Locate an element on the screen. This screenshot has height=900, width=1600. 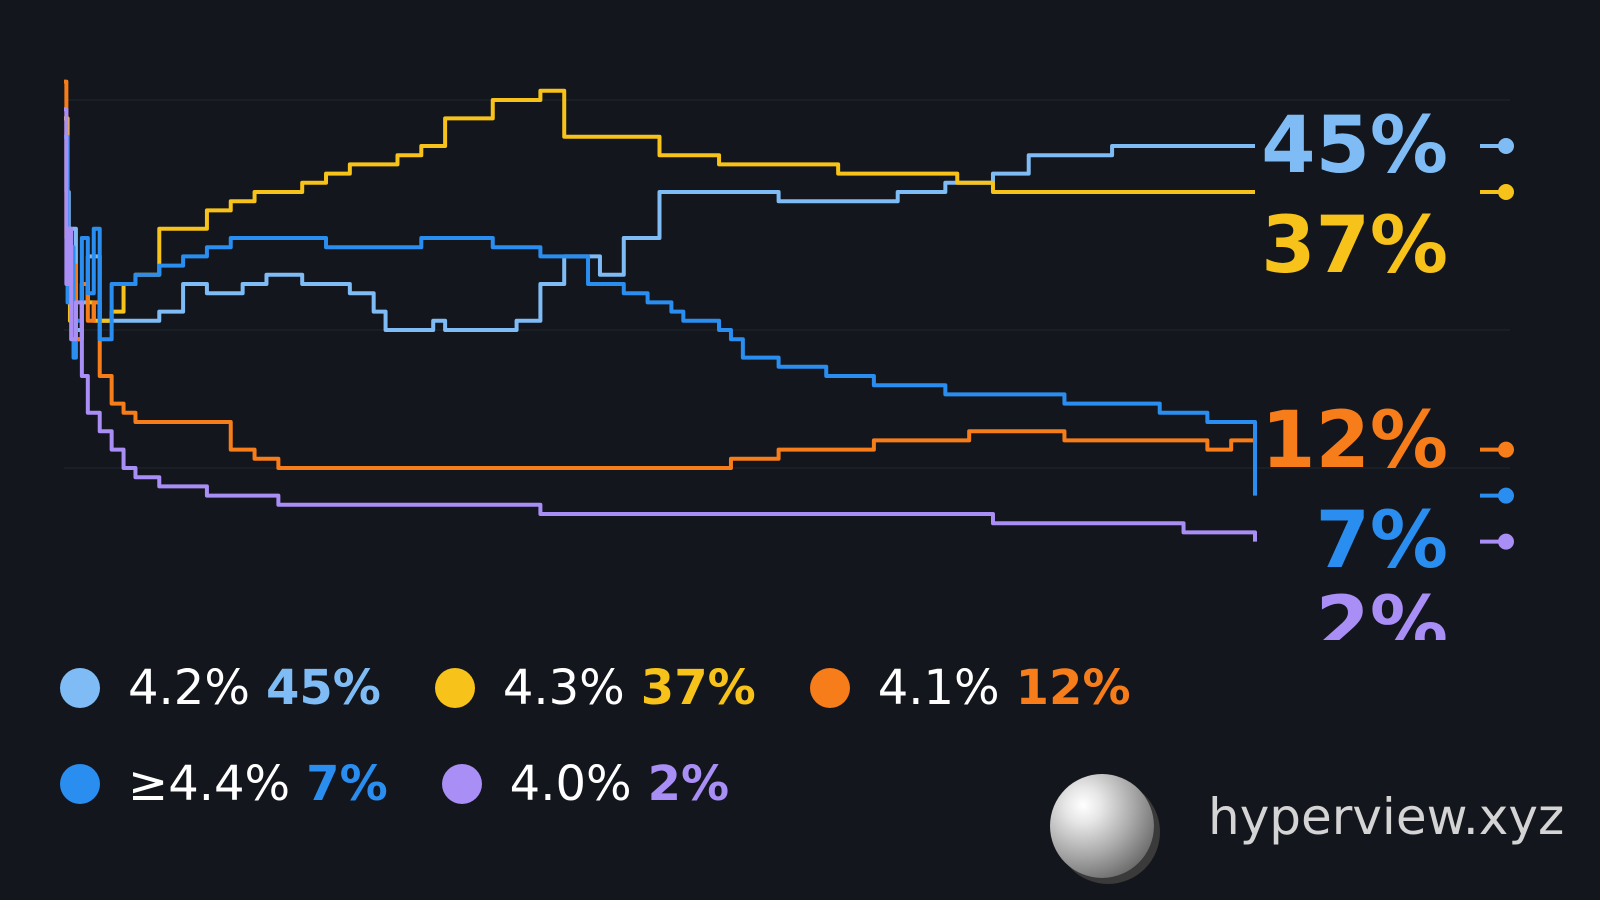
legend-item-4-2: 4.2% 45% is located at coordinates (220, 688).